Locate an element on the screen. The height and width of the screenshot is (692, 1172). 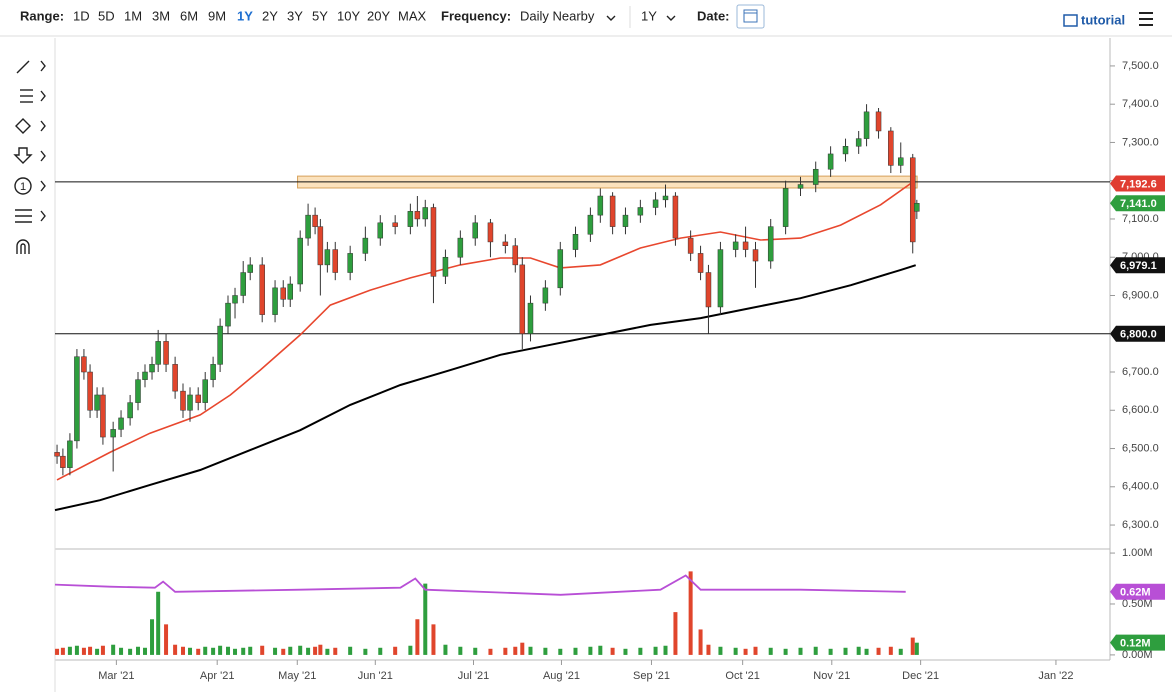
arrow-tool is located at coordinates (29, 155).